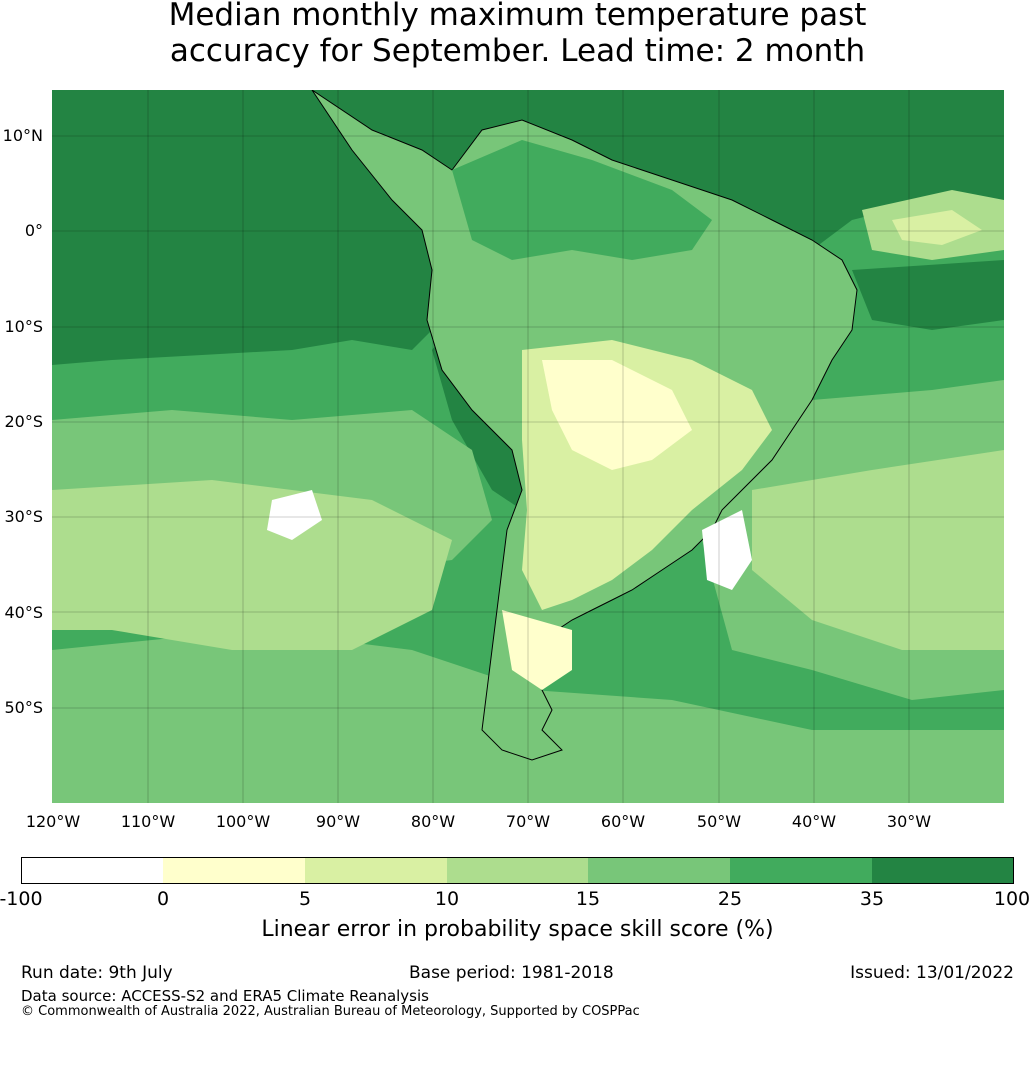 The width and height of the screenshot is (1035, 1065). What do you see at coordinates (937, 227) in the screenshot?
I see `pale-patch-north-atlantic` at bounding box center [937, 227].